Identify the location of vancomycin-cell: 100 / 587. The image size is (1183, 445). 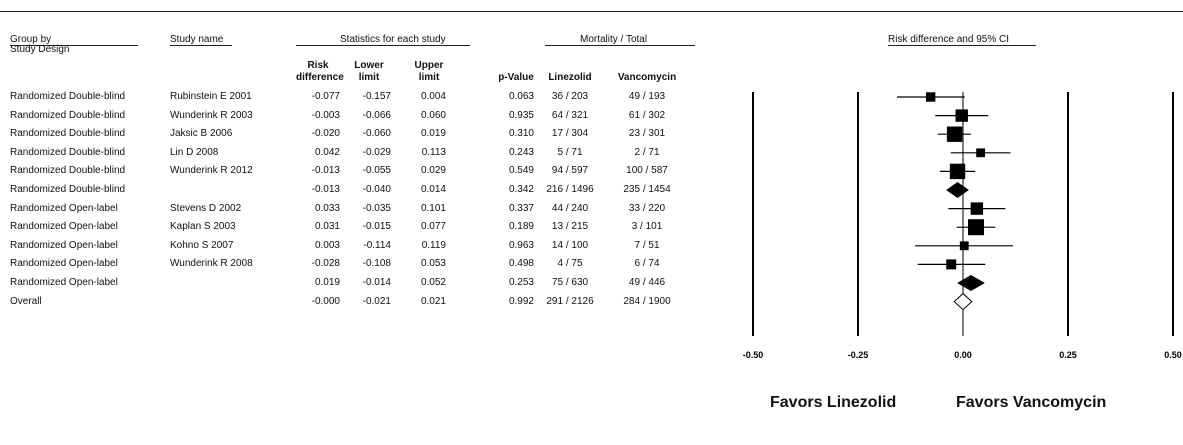
(647, 171).